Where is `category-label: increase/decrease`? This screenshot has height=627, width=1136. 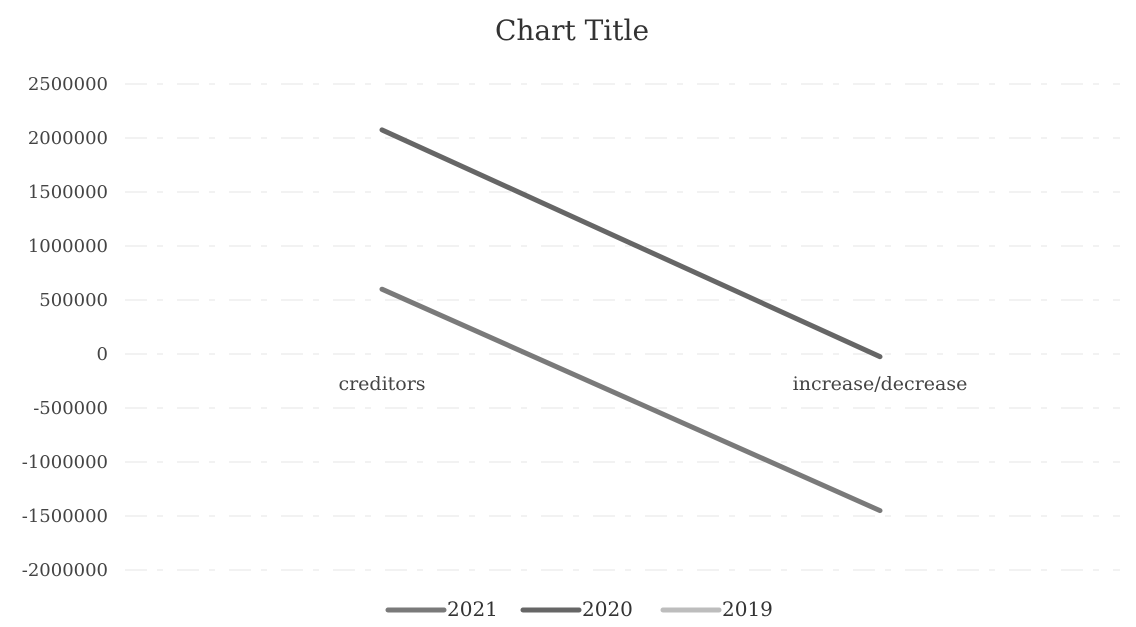 category-label: increase/decrease is located at coordinates (880, 384).